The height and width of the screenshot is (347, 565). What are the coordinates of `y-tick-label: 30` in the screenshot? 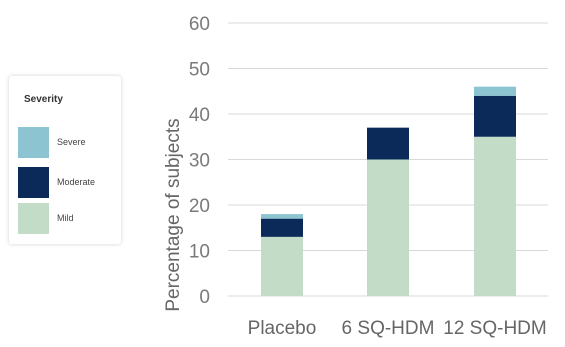 It's located at (199, 161).